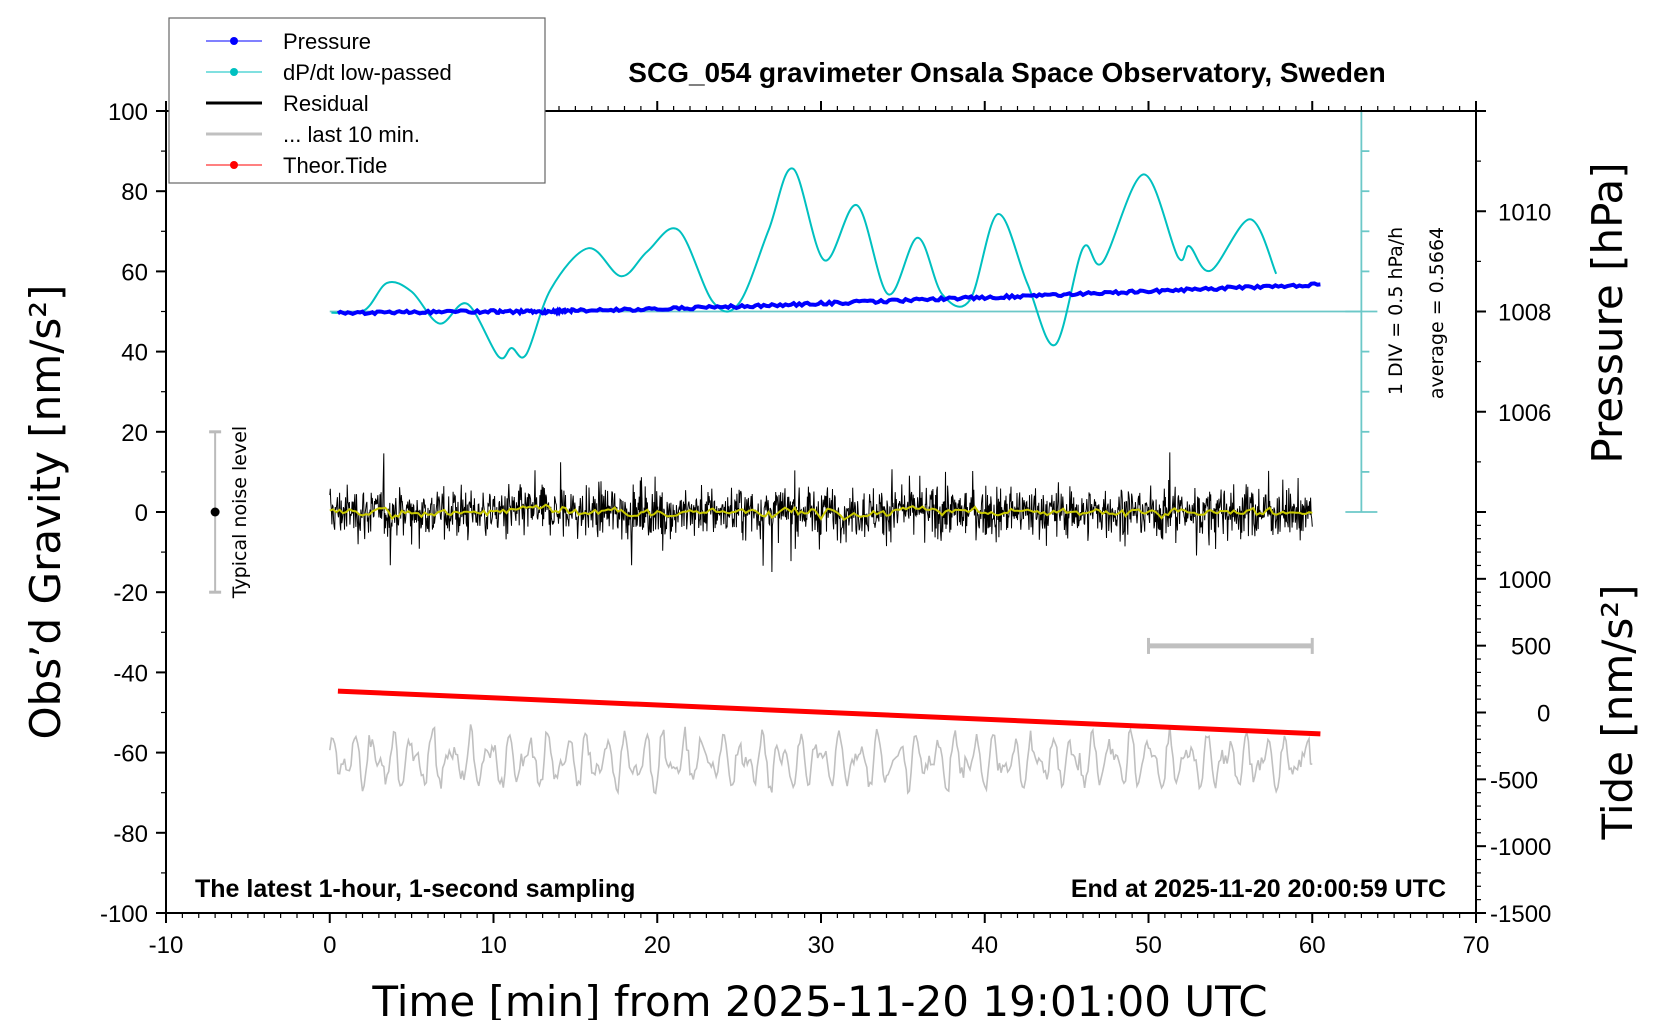 This screenshot has height=1020, width=1660. What do you see at coordinates (327, 41) in the screenshot?
I see `legend-label-0: Pressure` at bounding box center [327, 41].